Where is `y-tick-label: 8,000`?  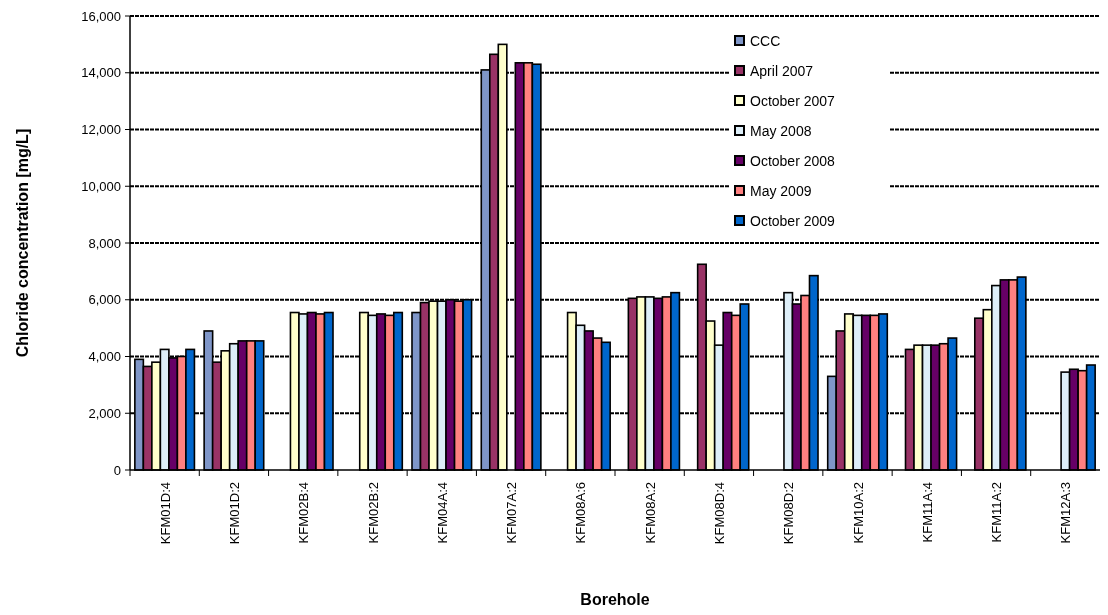
y-tick-label: 8,000 is located at coordinates (104, 243).